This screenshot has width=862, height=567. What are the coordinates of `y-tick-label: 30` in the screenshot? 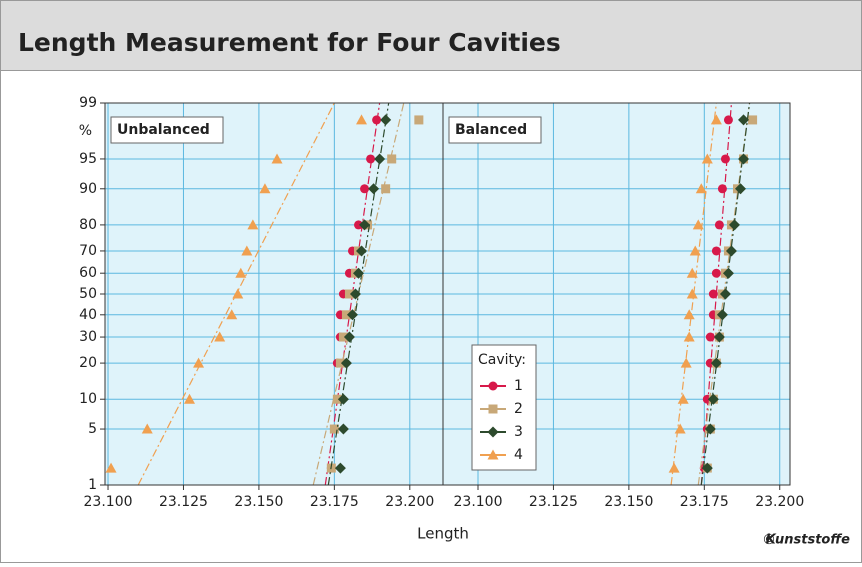 It's located at (88, 337).